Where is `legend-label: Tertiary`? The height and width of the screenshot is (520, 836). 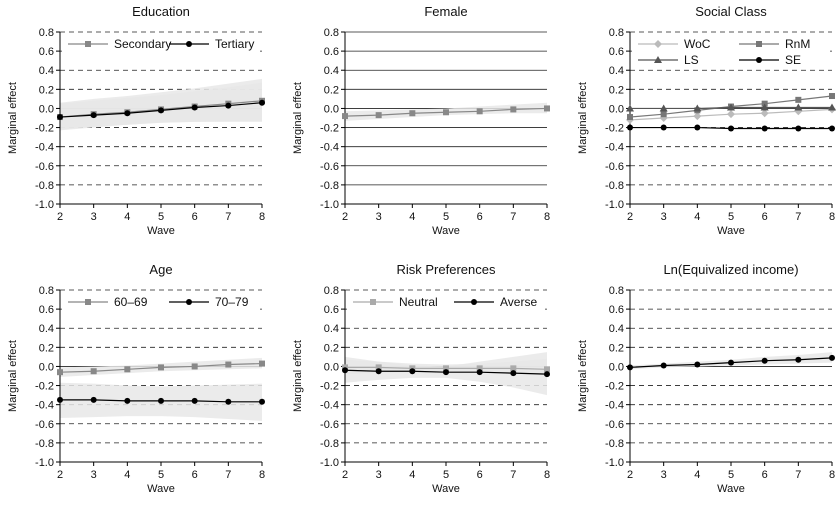
legend-label: Tertiary is located at coordinates (234, 44).